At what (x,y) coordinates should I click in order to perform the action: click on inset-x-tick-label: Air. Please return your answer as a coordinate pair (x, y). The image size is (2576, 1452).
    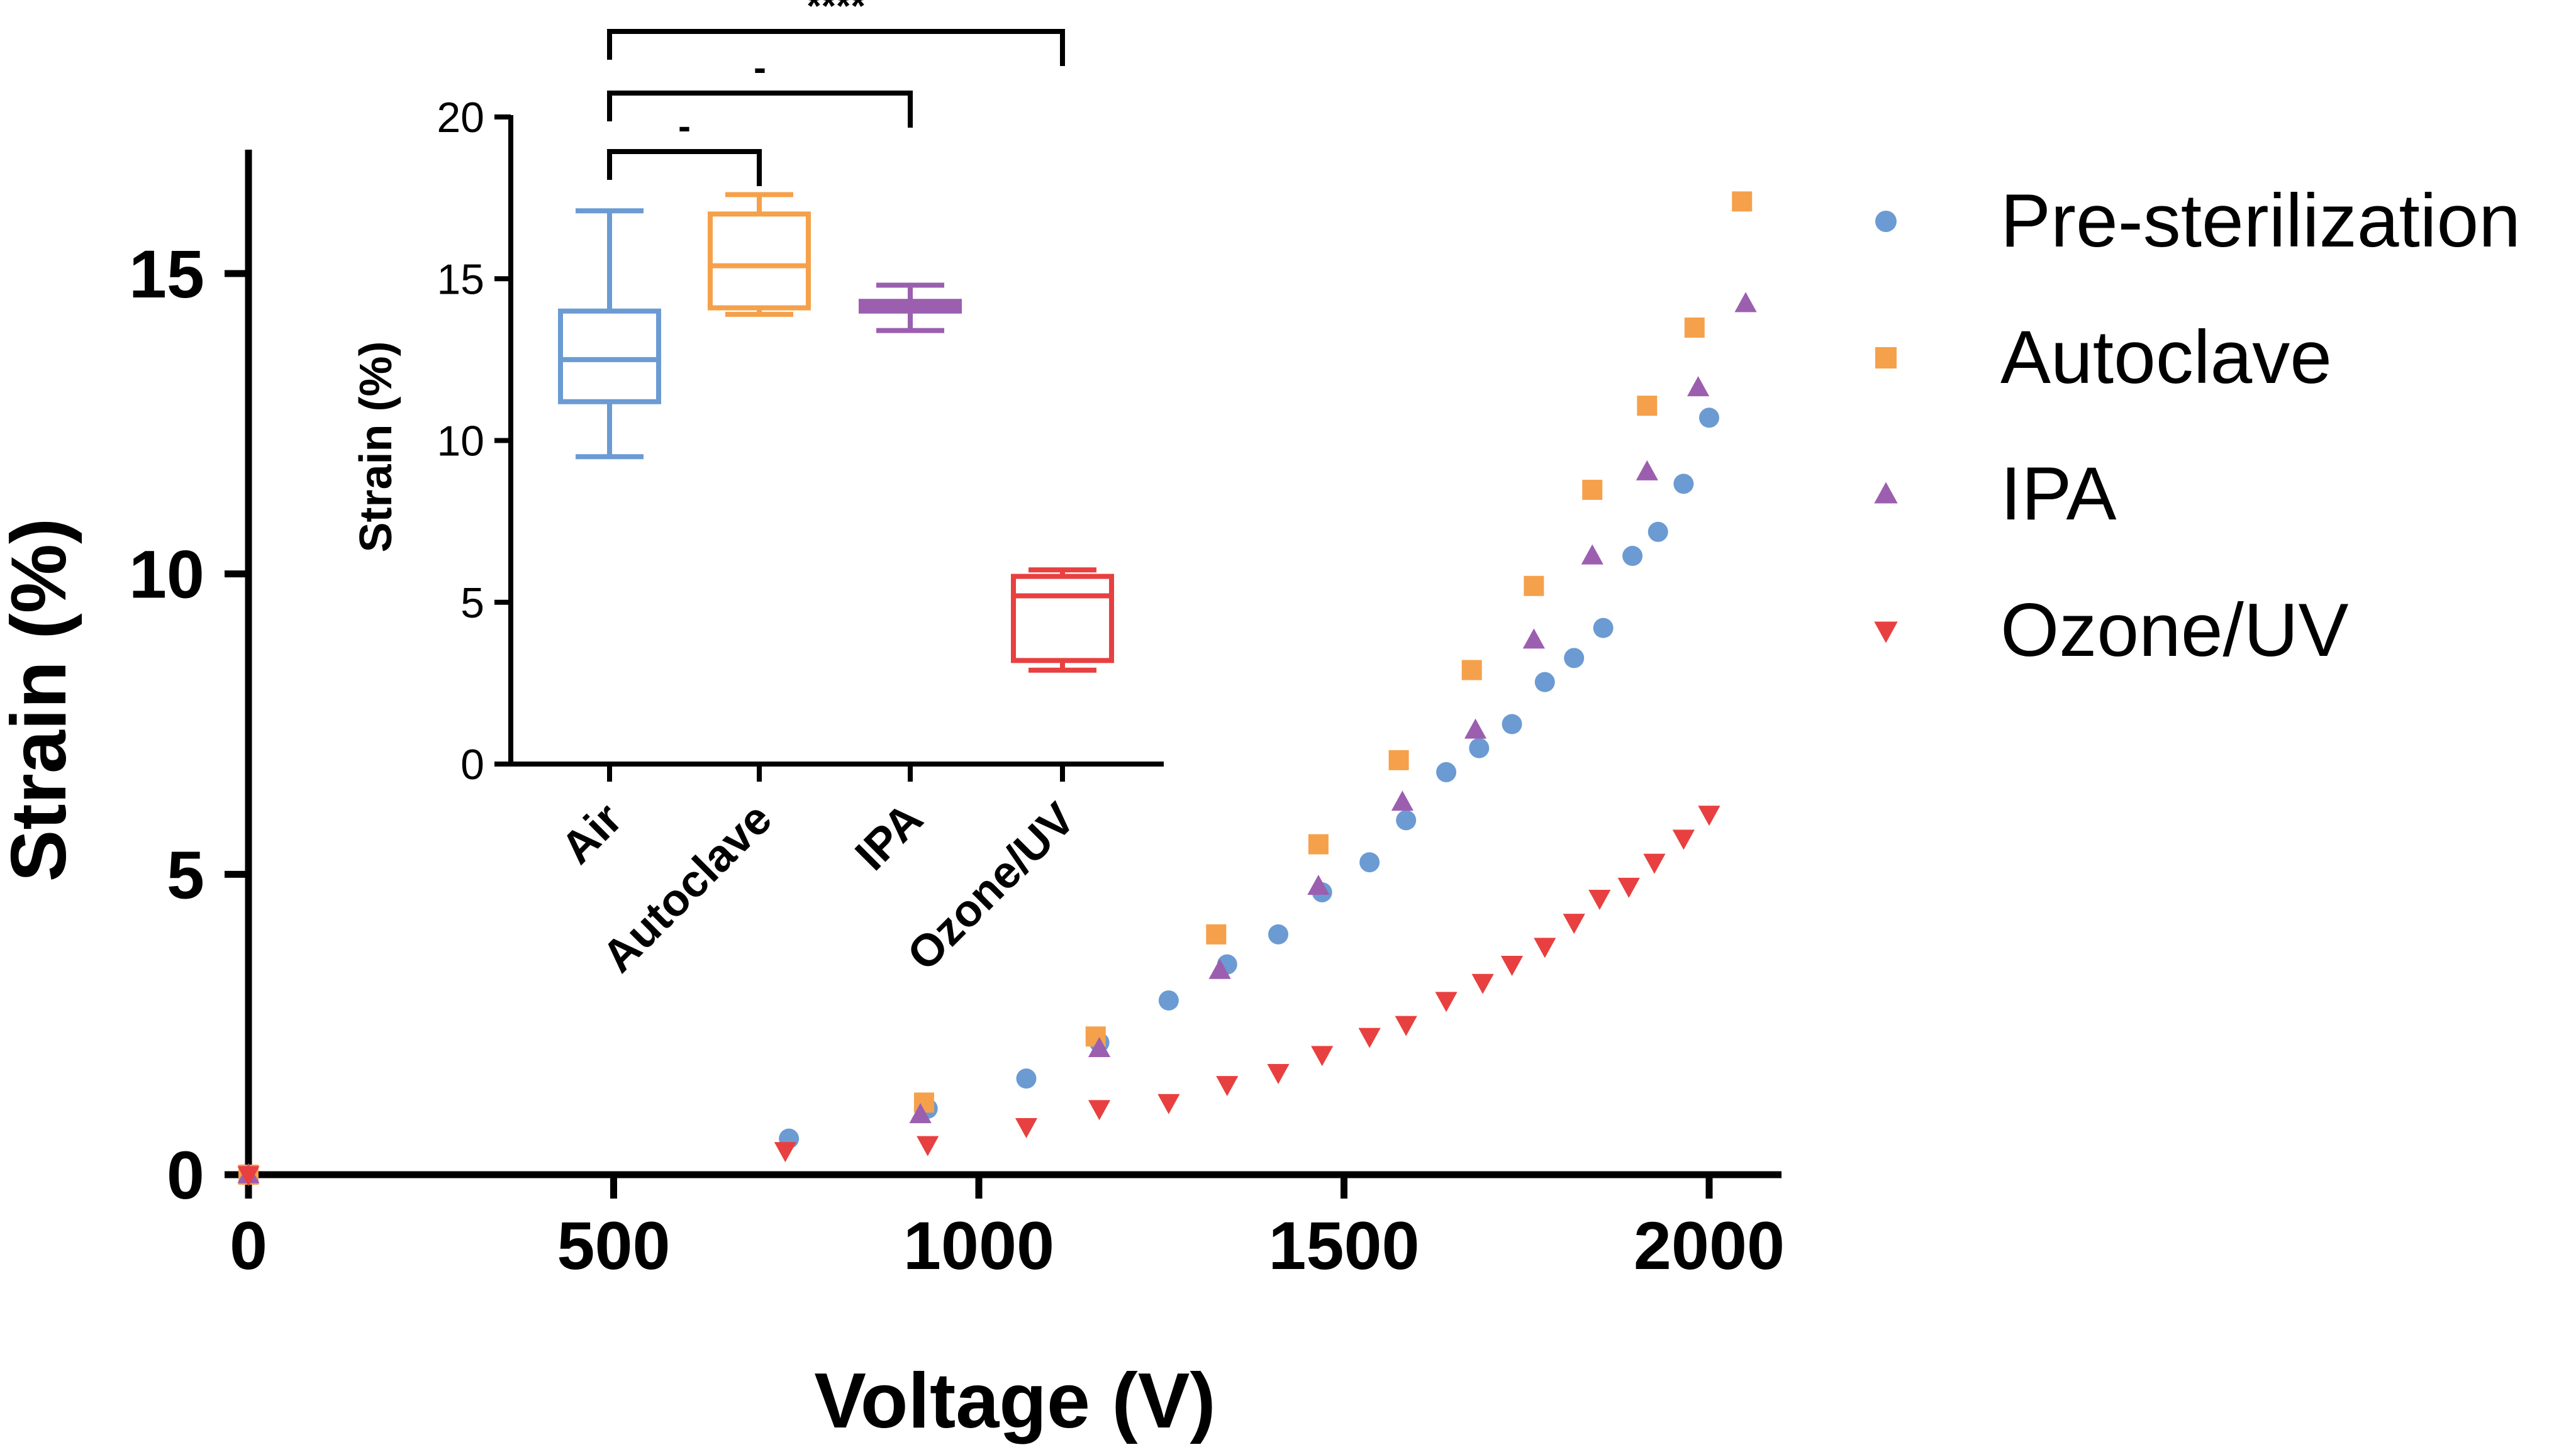
    Looking at the image, I should click on (592, 833).